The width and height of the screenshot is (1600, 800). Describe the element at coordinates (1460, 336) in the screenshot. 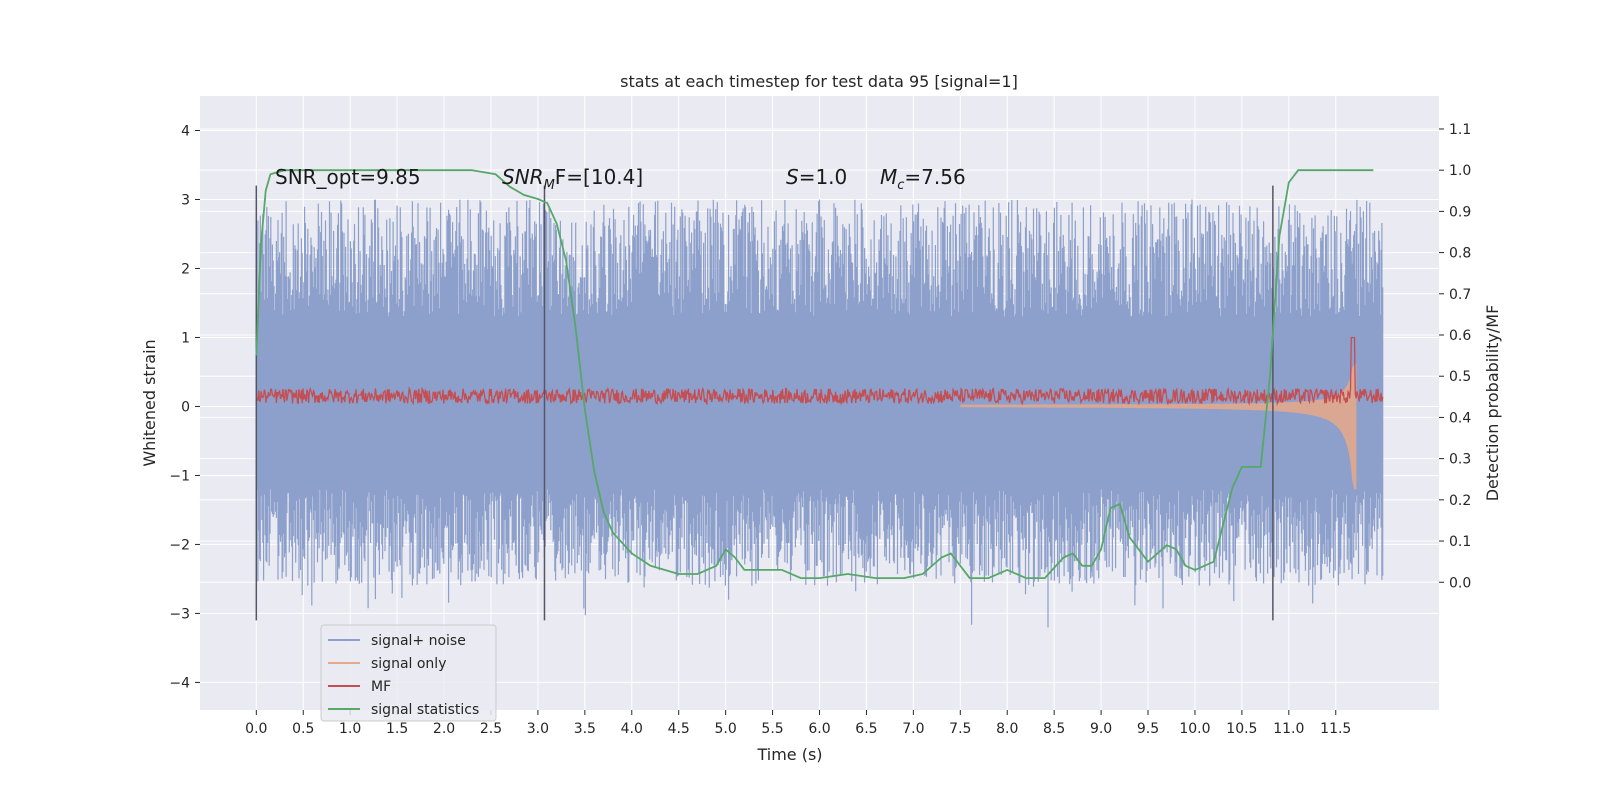

I see `y-right-tick-label: 0.6` at that location.